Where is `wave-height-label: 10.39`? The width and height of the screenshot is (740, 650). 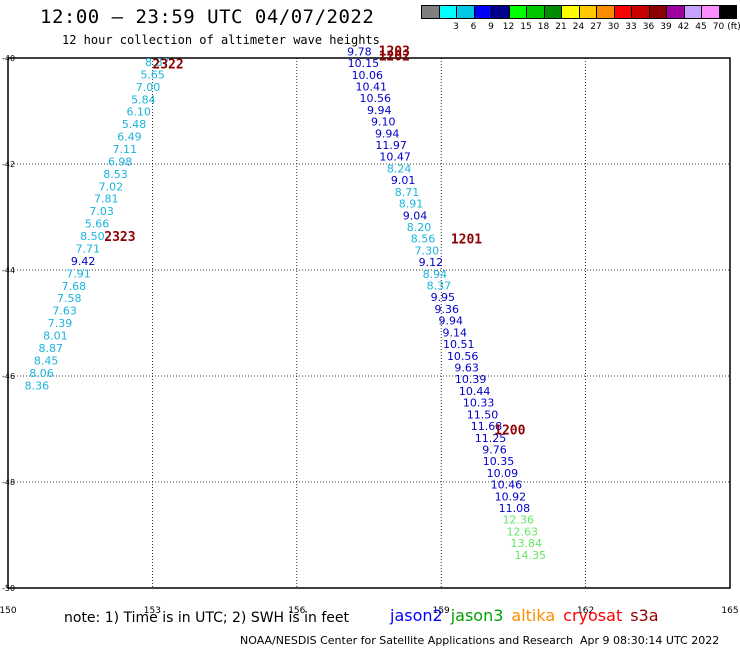
wave-height-label: 10.39 is located at coordinates (471, 379).